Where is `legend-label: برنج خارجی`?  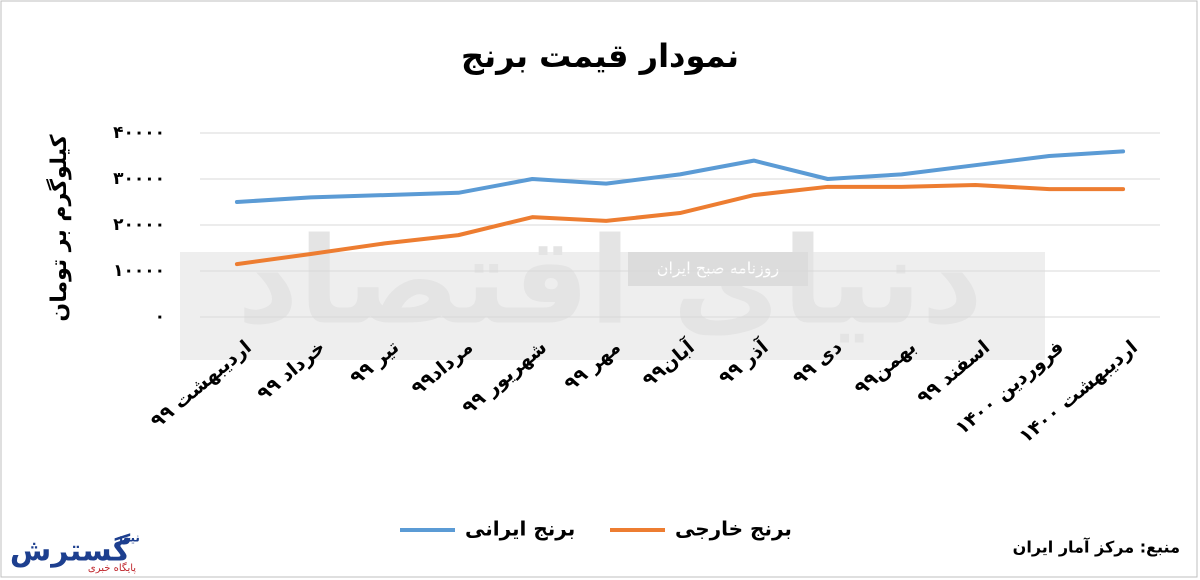
legend-label: برنج خارجی is located at coordinates (733, 529).